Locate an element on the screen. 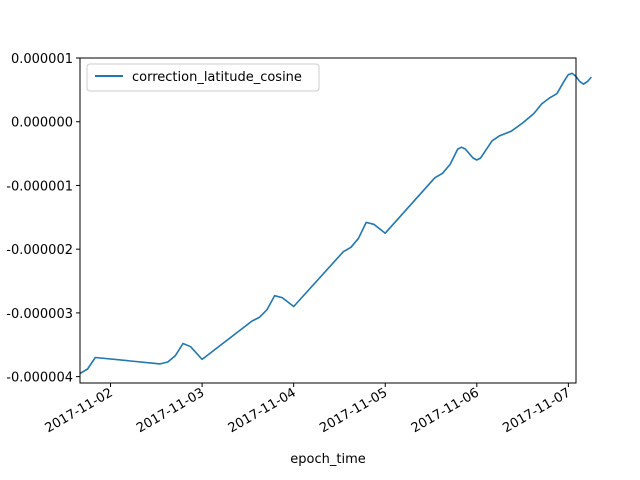 The height and width of the screenshot is (480, 640). x-axis-label: epoch_time is located at coordinates (327, 459).